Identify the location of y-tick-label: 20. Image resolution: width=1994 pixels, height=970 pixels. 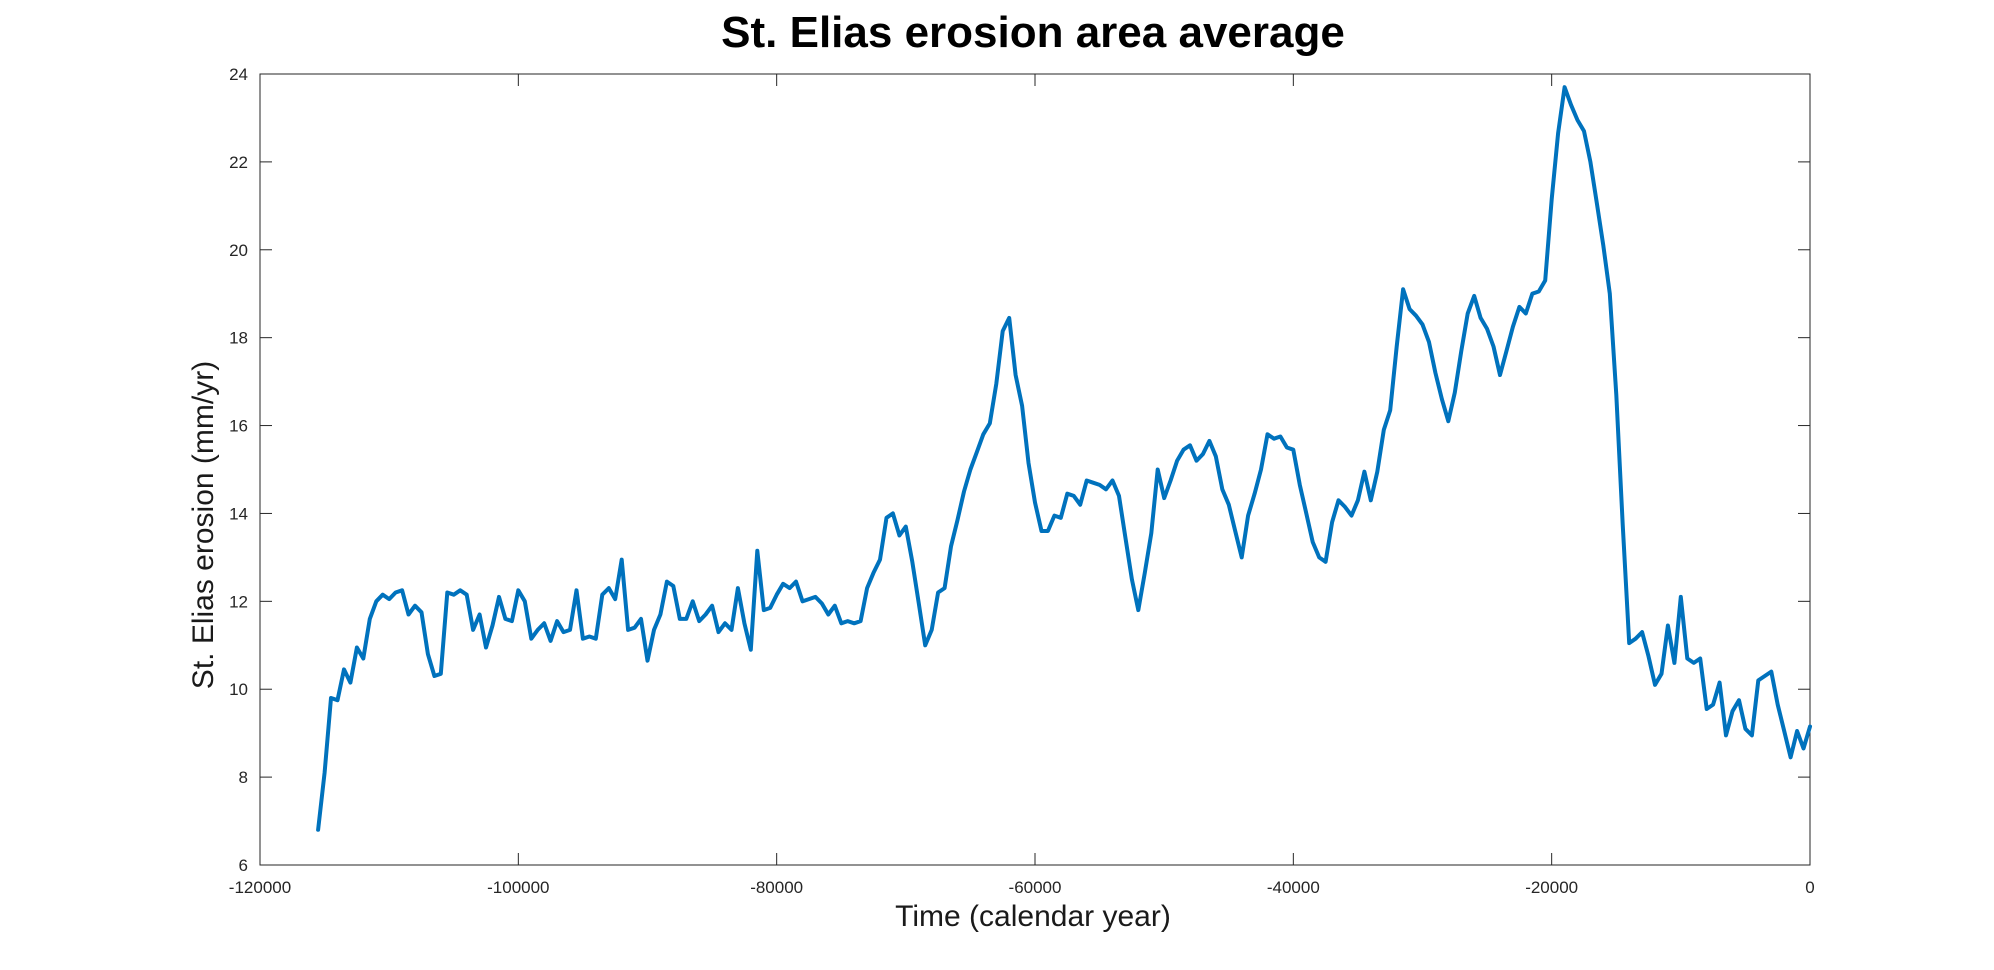
(238, 250).